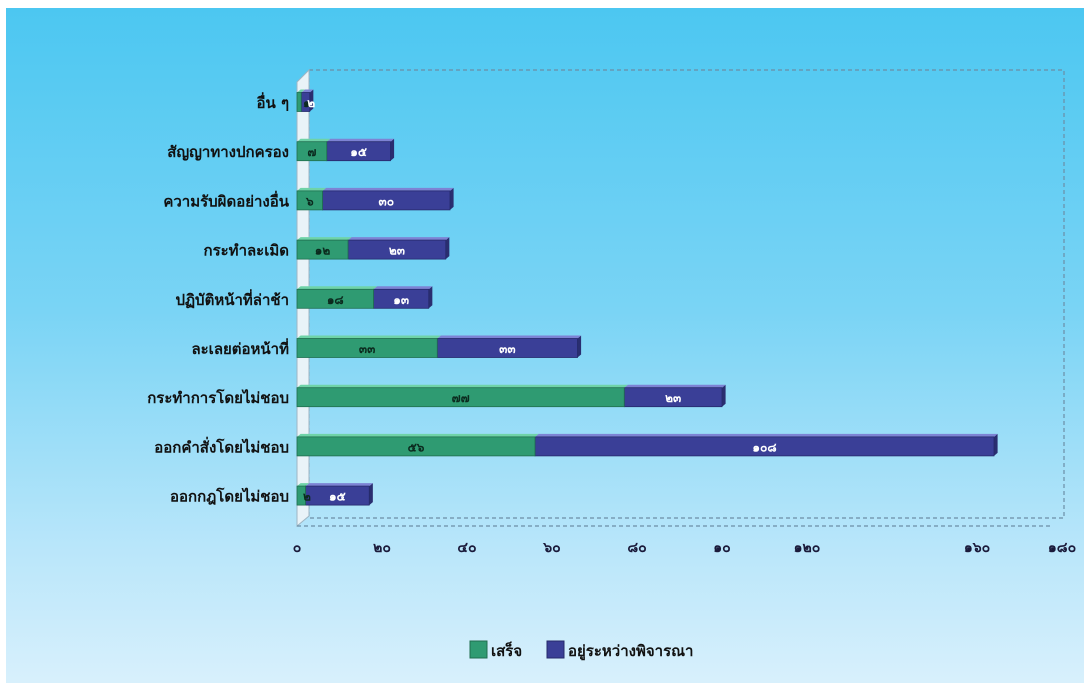  What do you see at coordinates (307, 497) in the screenshot?
I see `data-label-done: ๒` at bounding box center [307, 497].